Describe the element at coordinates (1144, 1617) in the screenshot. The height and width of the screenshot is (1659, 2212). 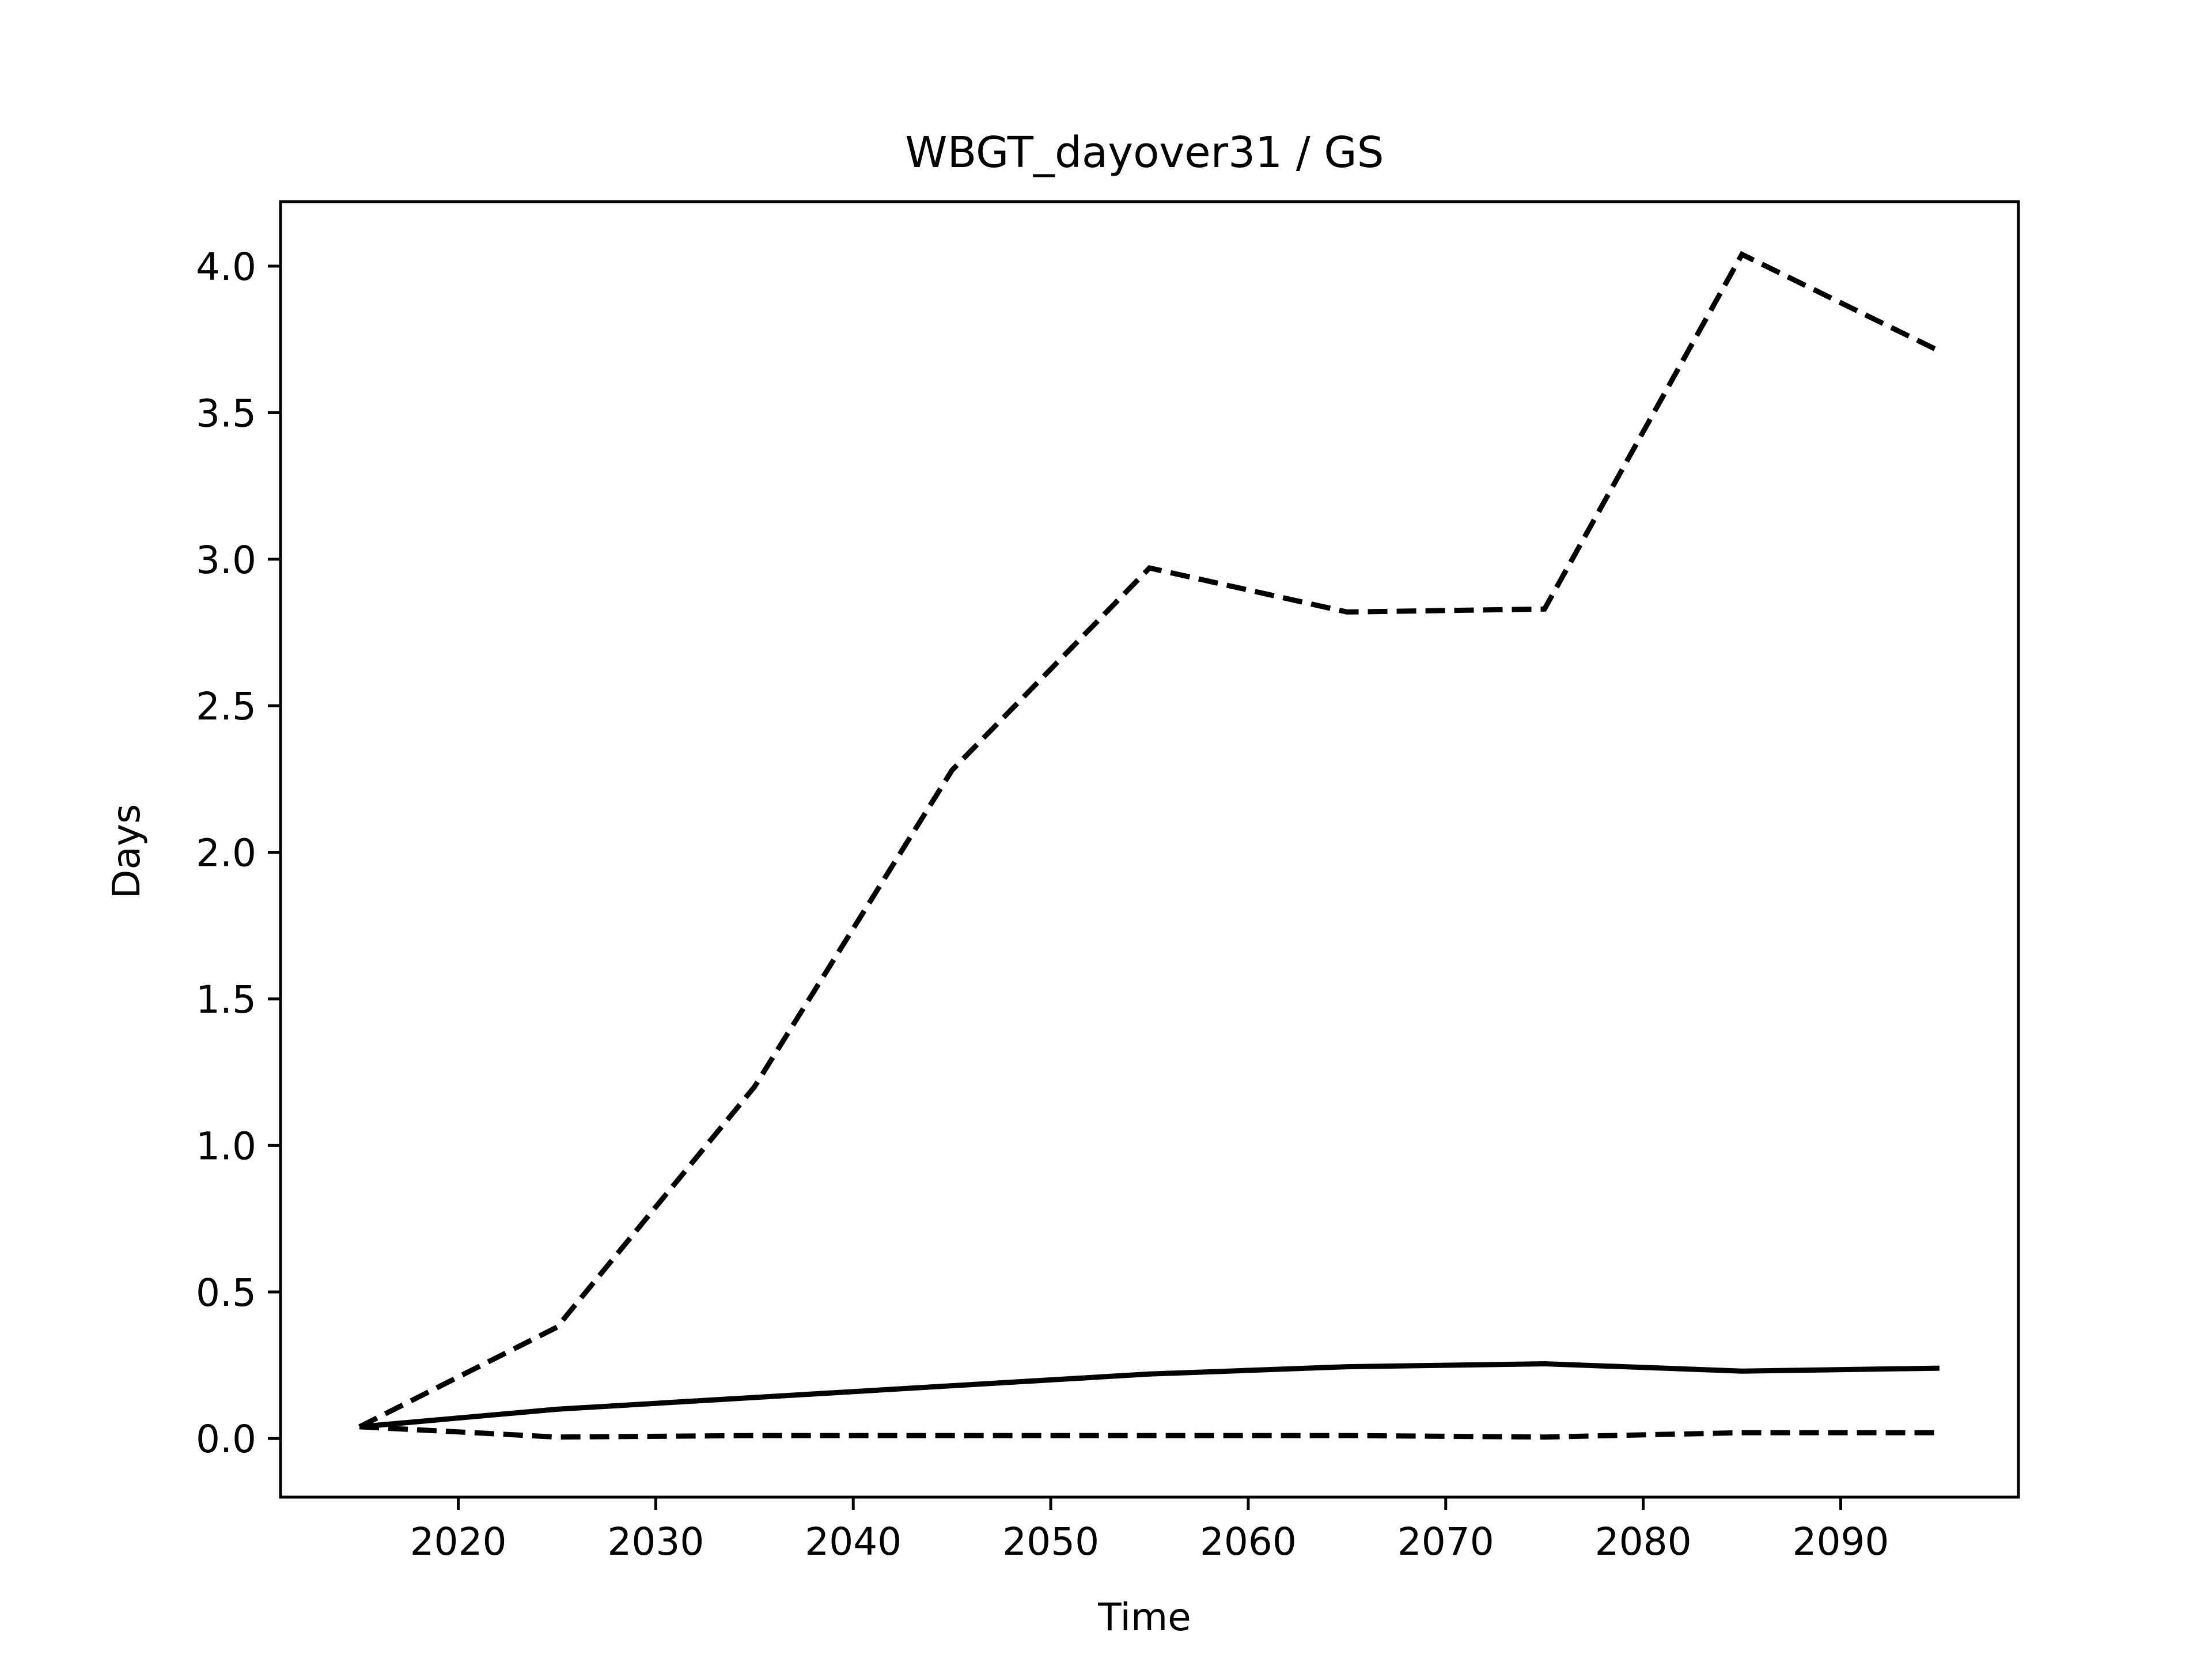
I see `x-axis-label: Time` at that location.